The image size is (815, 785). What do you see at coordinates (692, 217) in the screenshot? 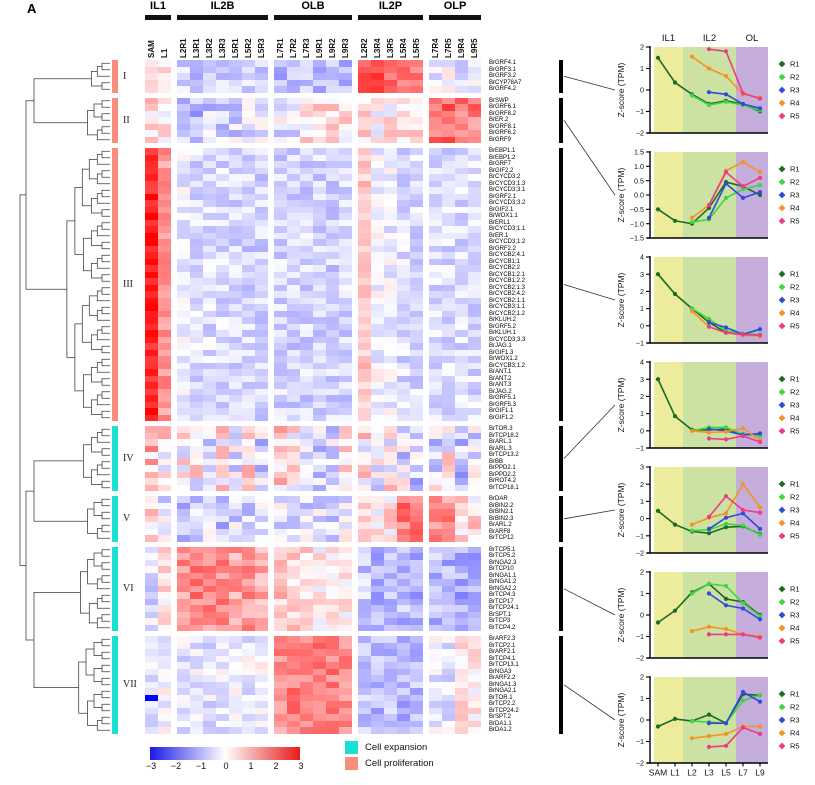
I see `data-point-R4` at bounding box center [692, 217].